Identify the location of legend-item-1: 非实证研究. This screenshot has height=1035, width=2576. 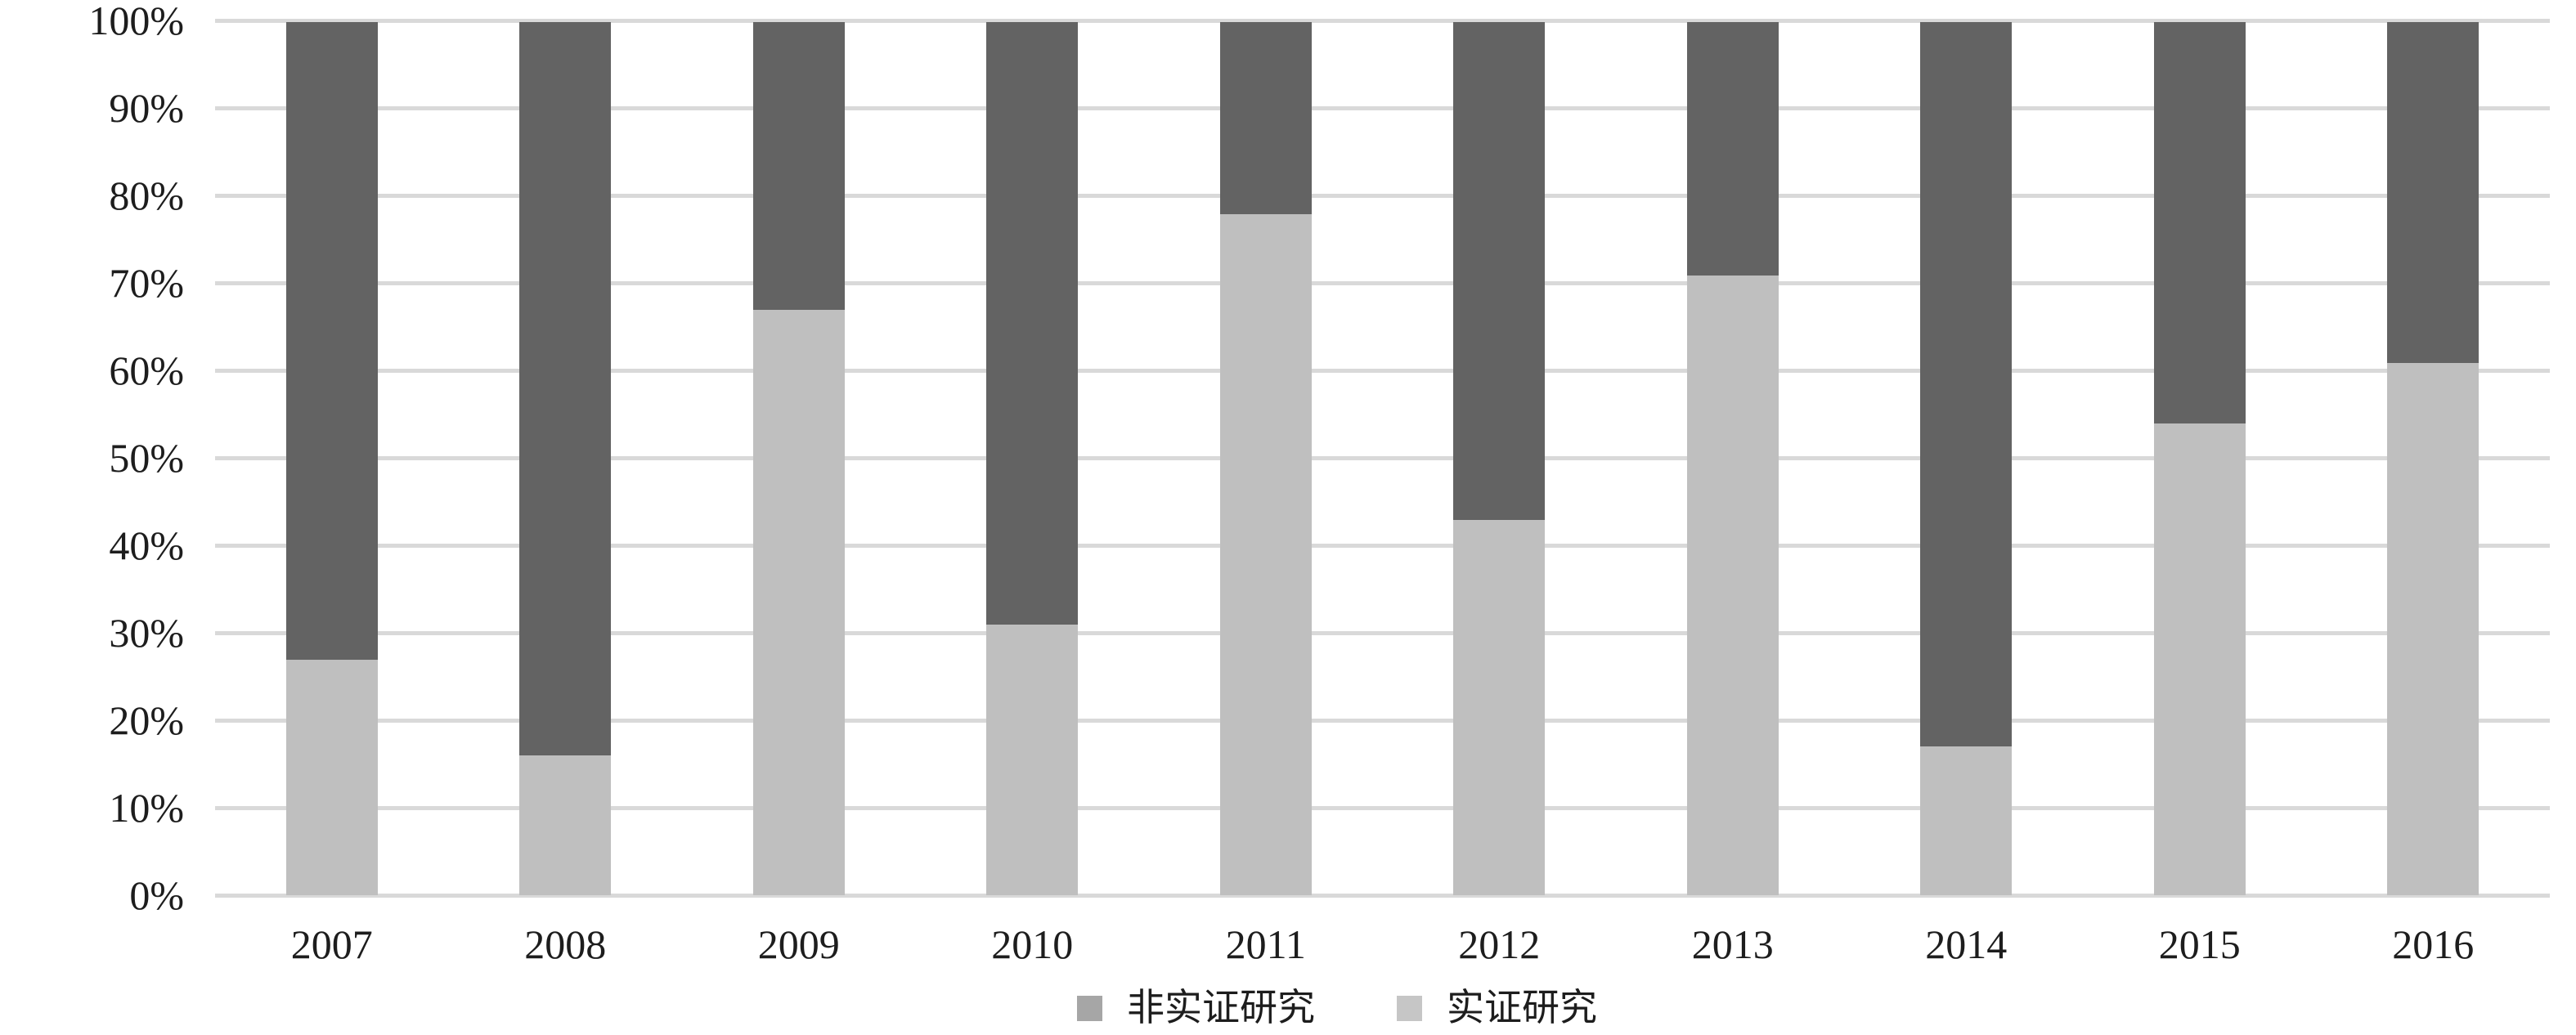
(1196, 1008).